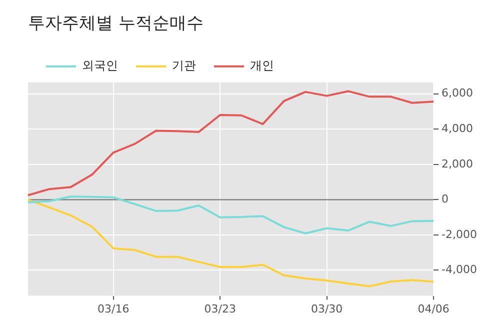  Describe the element at coordinates (458, 163) in the screenshot. I see `y-tick-label: 2,000` at that location.